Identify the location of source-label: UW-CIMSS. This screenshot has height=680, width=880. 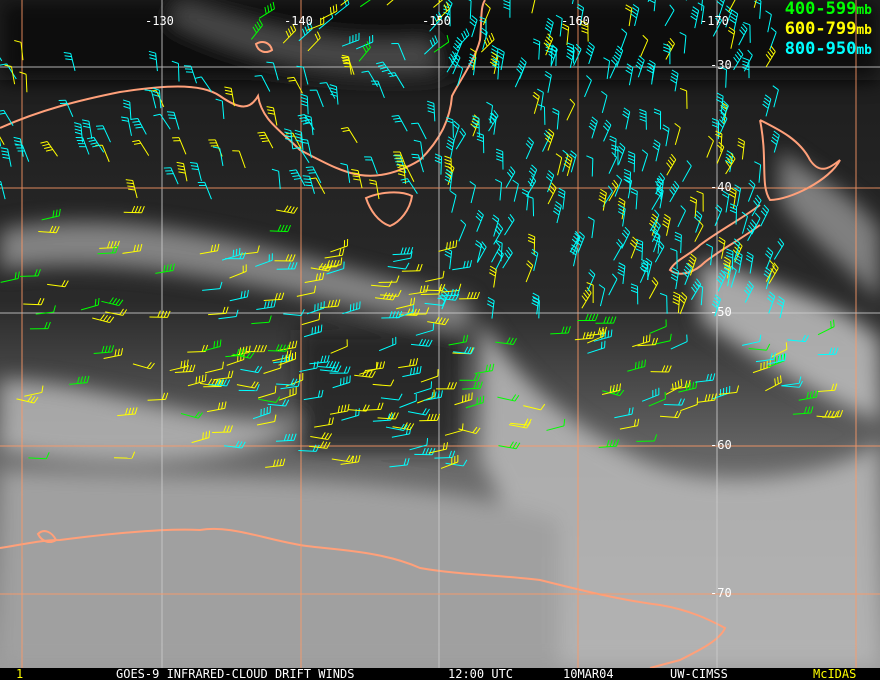
(699, 673).